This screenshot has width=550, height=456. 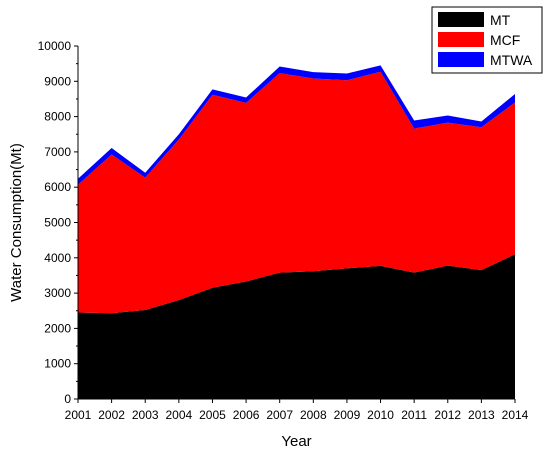 I want to click on x-tick-label: 2007, so click(x=279, y=415).